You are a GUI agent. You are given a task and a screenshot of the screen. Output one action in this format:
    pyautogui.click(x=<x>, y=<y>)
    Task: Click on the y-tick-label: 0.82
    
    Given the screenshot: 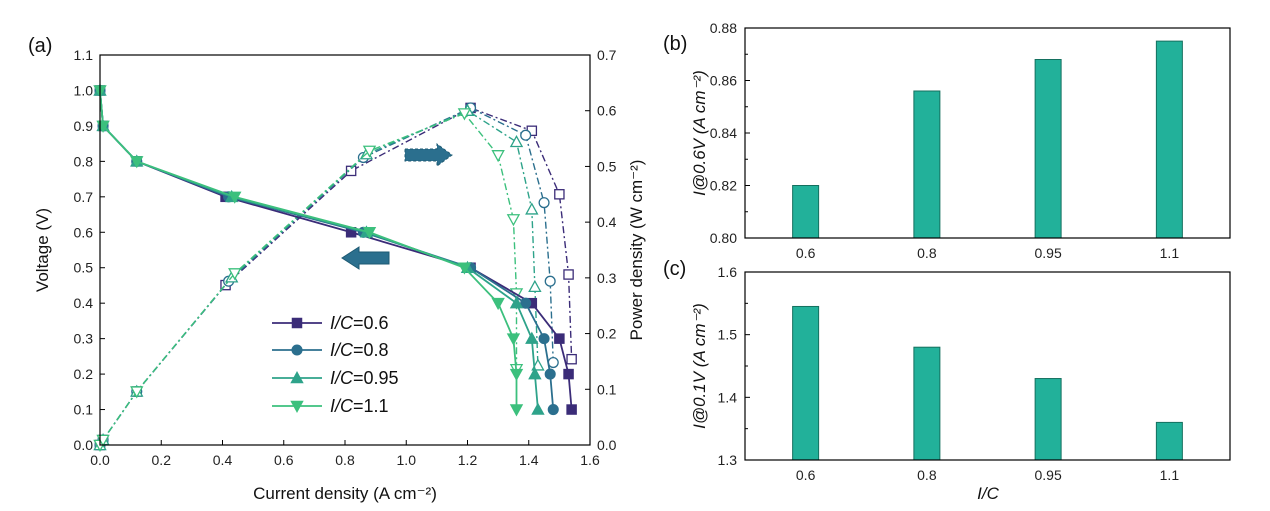 What is the action you would take?
    pyautogui.click(x=723, y=186)
    